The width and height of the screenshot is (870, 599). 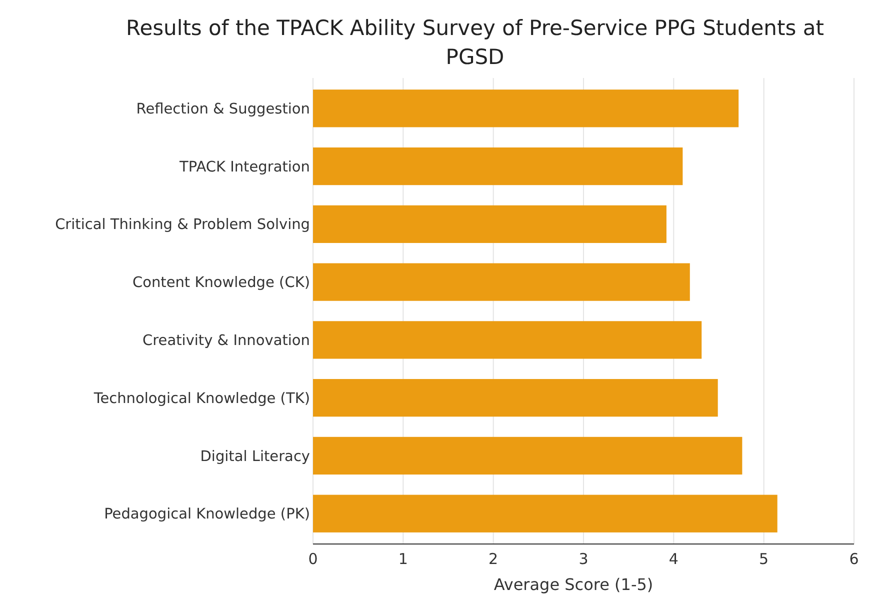 I want to click on y-tick-label: Pedagogical Knowledge (PK), so click(x=207, y=514).